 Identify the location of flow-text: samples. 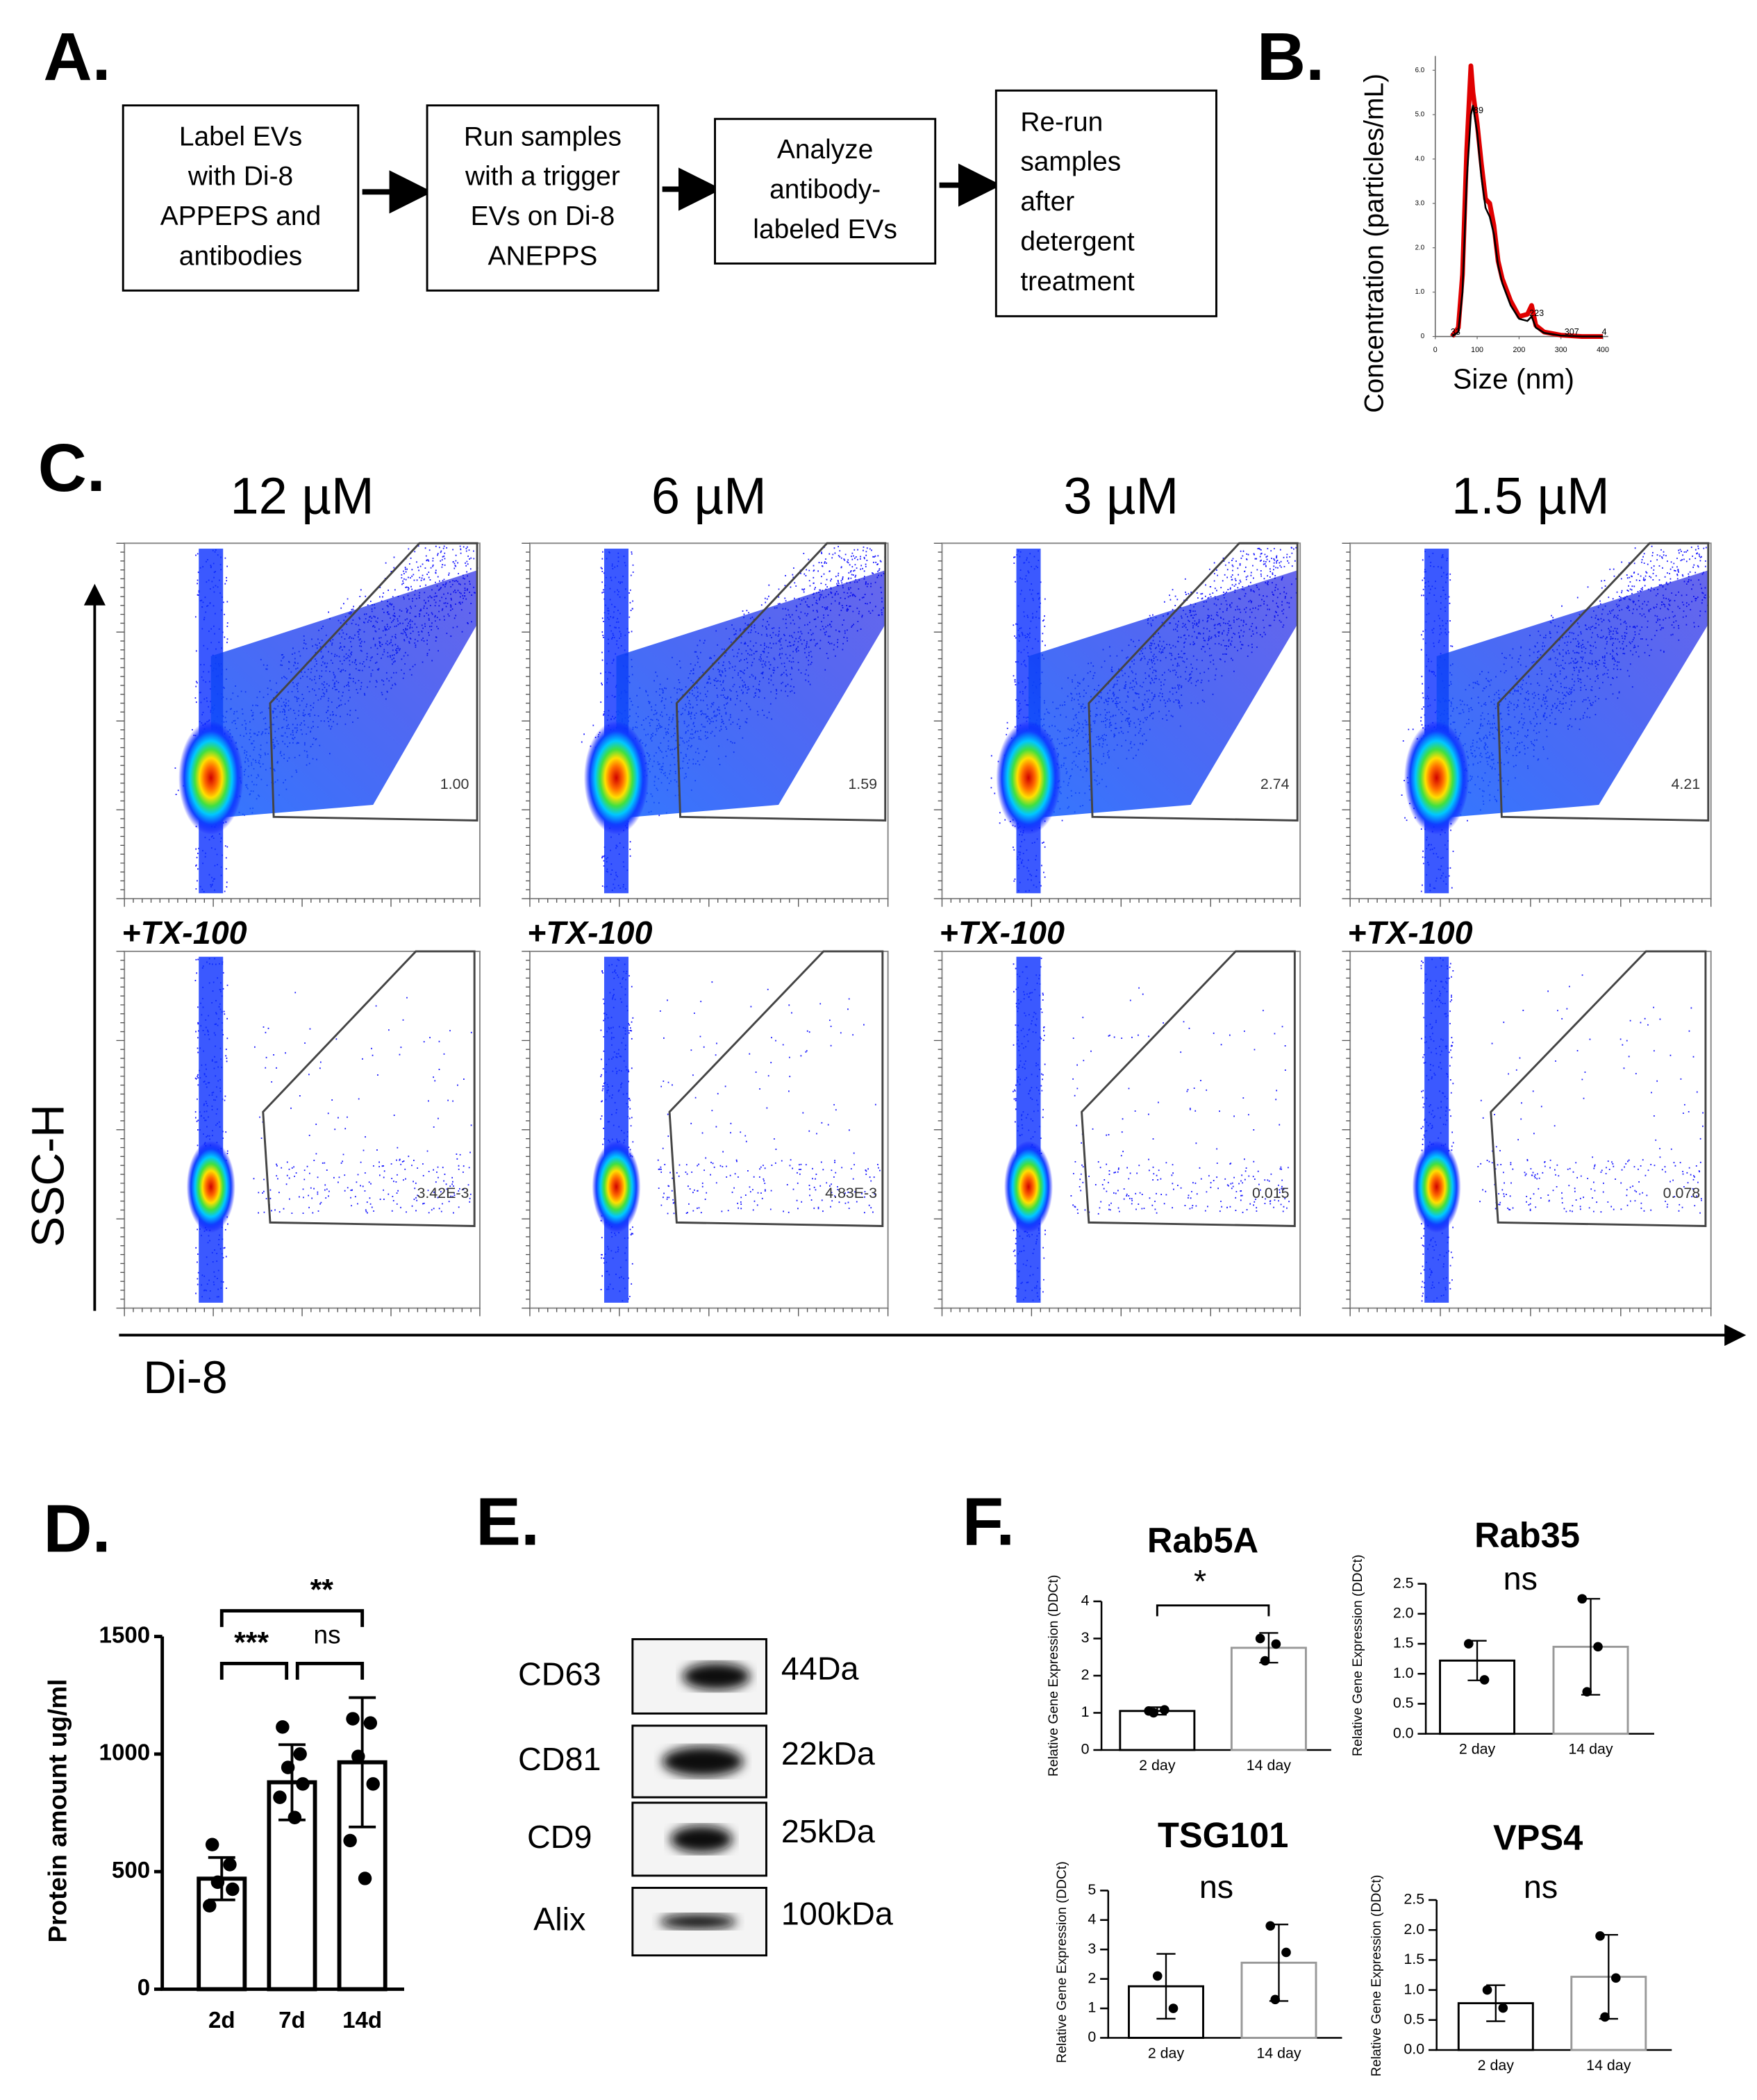
(1070, 162).